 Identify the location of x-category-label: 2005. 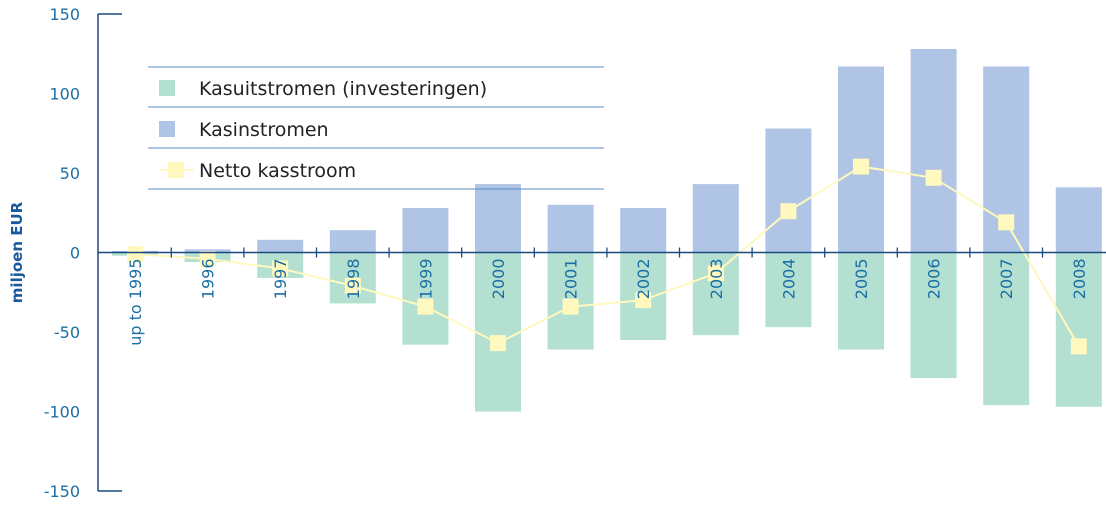
(861, 279).